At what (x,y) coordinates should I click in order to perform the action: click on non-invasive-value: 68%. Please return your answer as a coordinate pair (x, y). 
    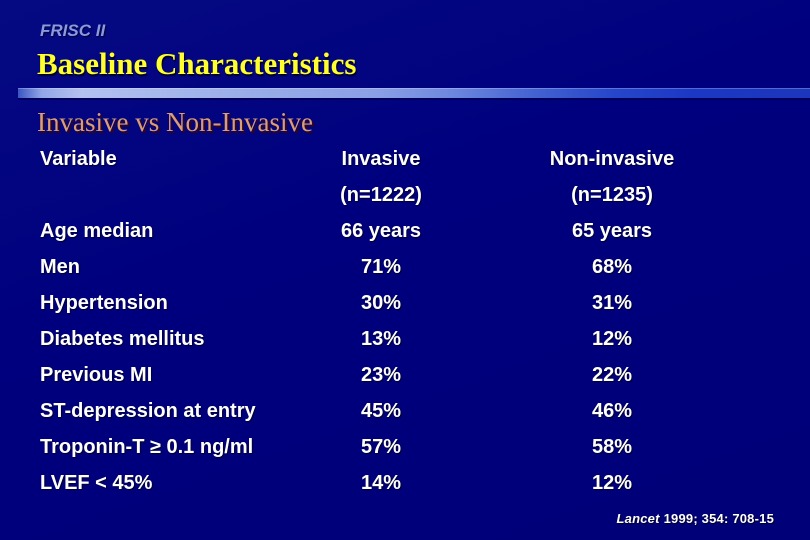
    Looking at the image, I should click on (612, 266).